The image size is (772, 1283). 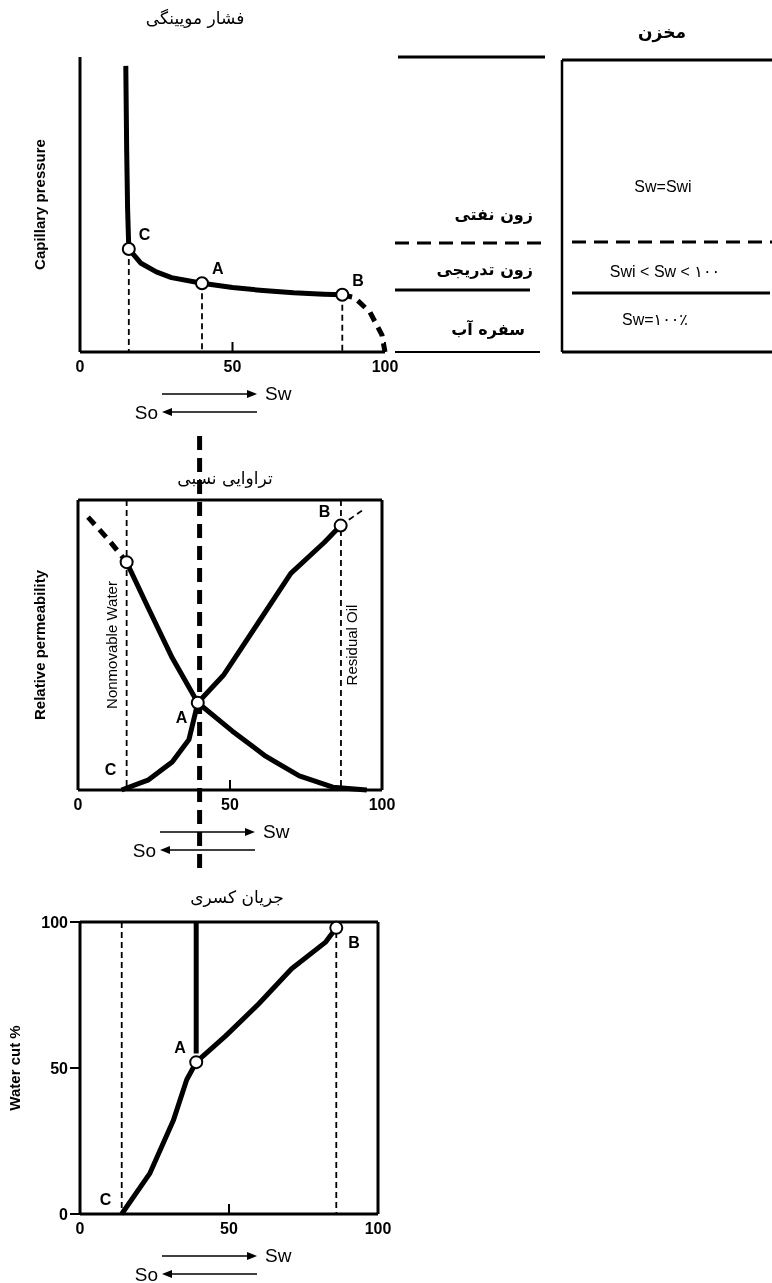 I want to click on text: زون نفتی, so click(x=493, y=214).